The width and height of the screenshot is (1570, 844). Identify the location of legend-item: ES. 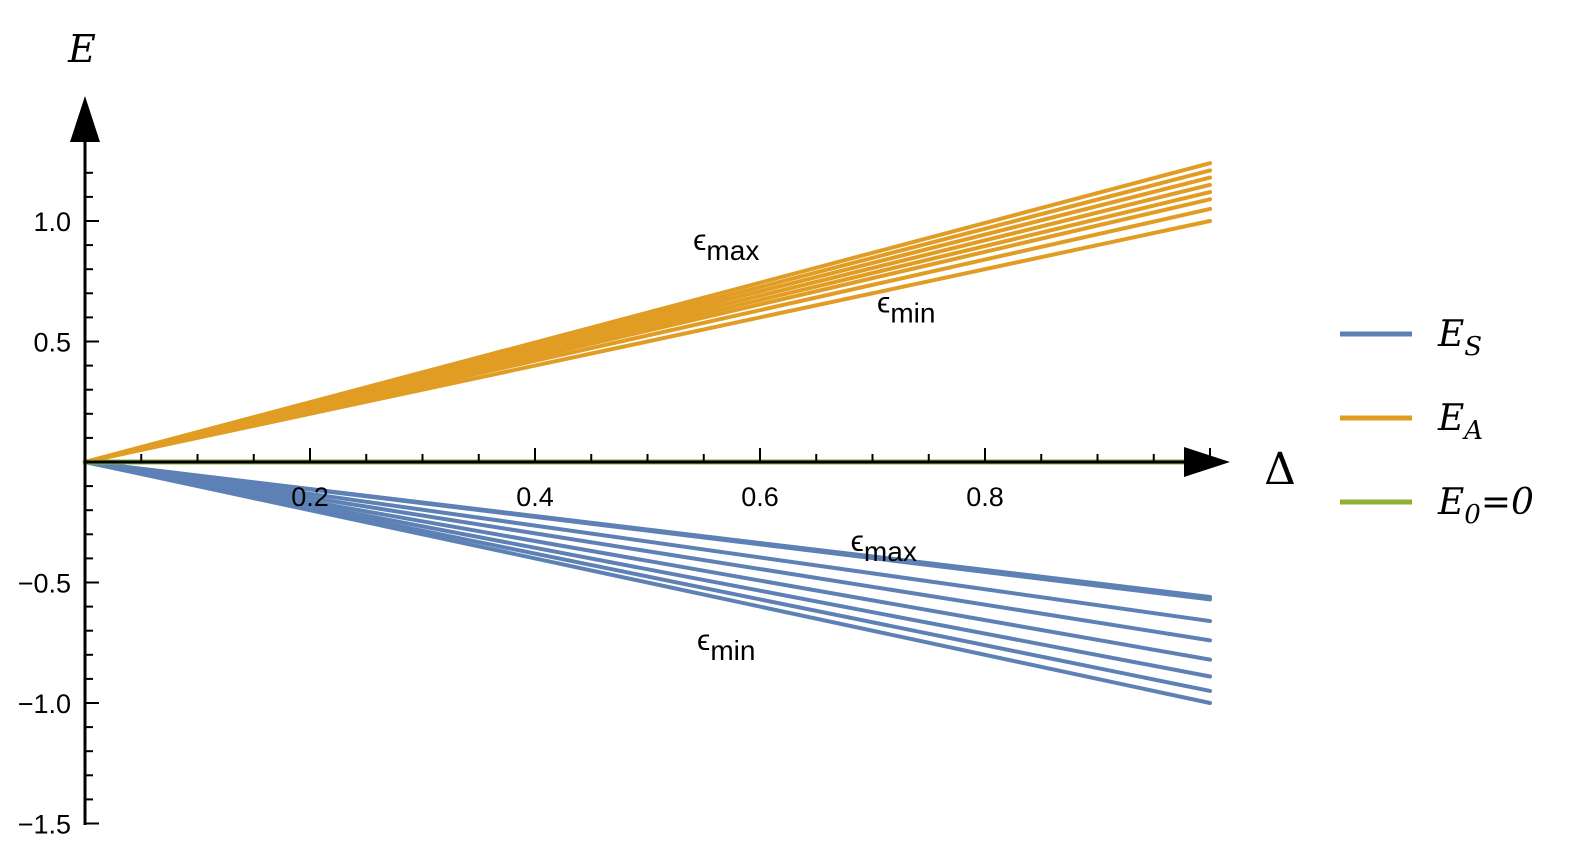
(1411, 338).